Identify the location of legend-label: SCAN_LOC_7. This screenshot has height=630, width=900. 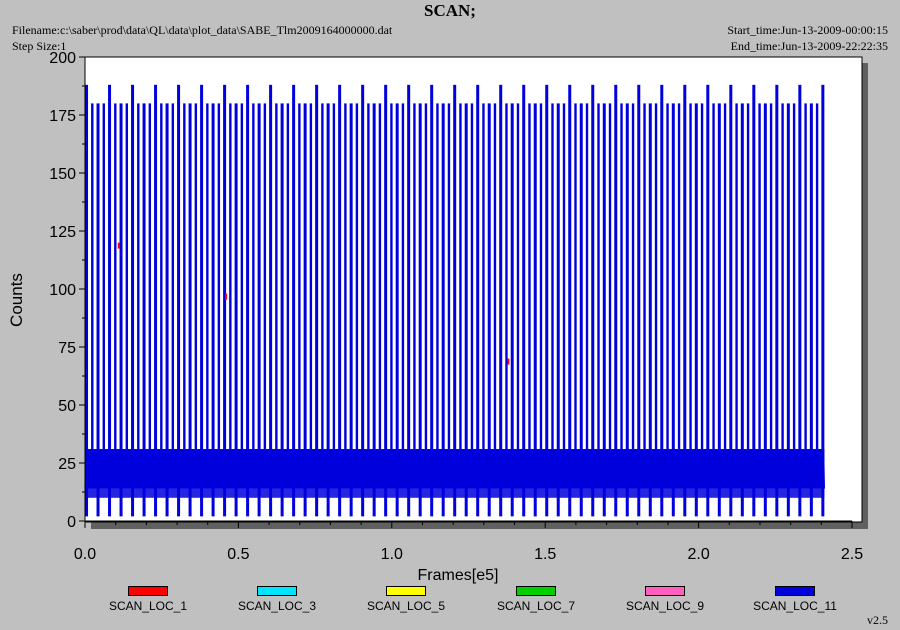
(536, 606).